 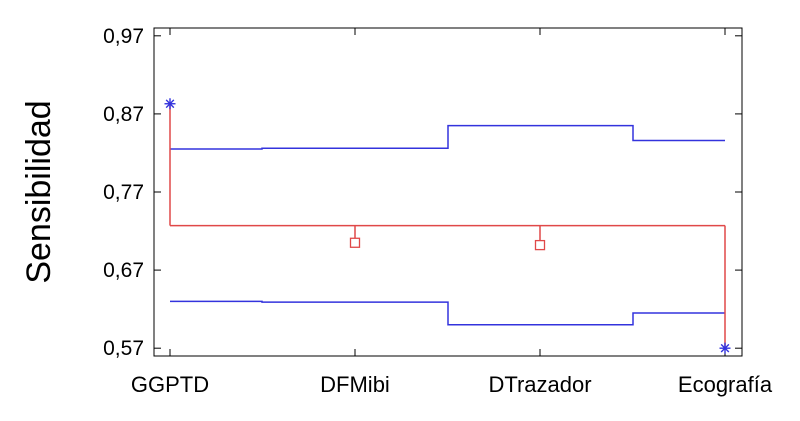 I want to click on y-tick-label: 0,67, so click(x=123, y=270).